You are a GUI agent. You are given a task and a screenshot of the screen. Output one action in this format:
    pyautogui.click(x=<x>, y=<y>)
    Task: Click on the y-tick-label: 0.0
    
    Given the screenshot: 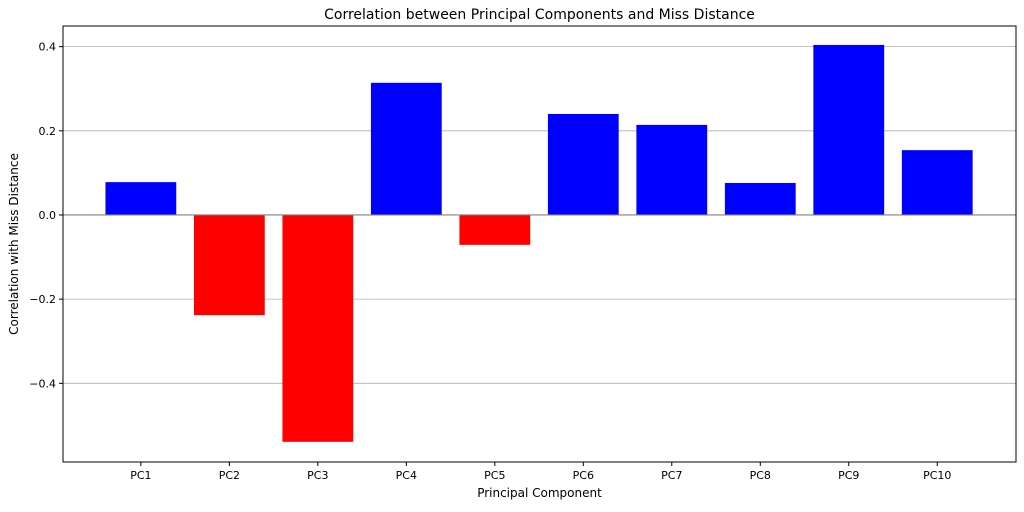 What is the action you would take?
    pyautogui.click(x=48, y=215)
    